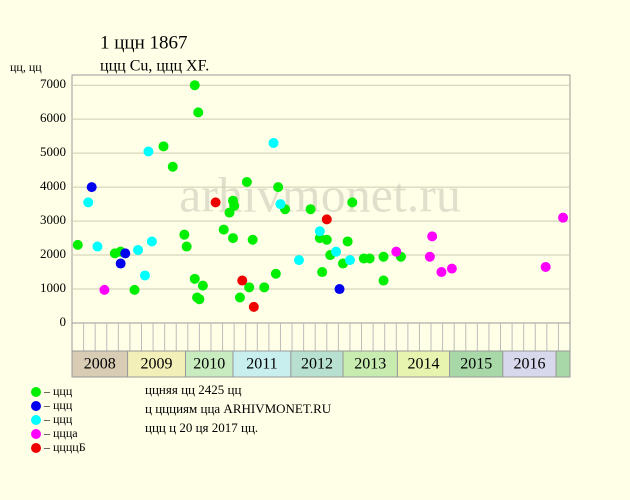 The width and height of the screenshot is (630, 500). Describe the element at coordinates (193, 389) in the screenshot. I see `note: ццняя цц 2425 цц` at that location.